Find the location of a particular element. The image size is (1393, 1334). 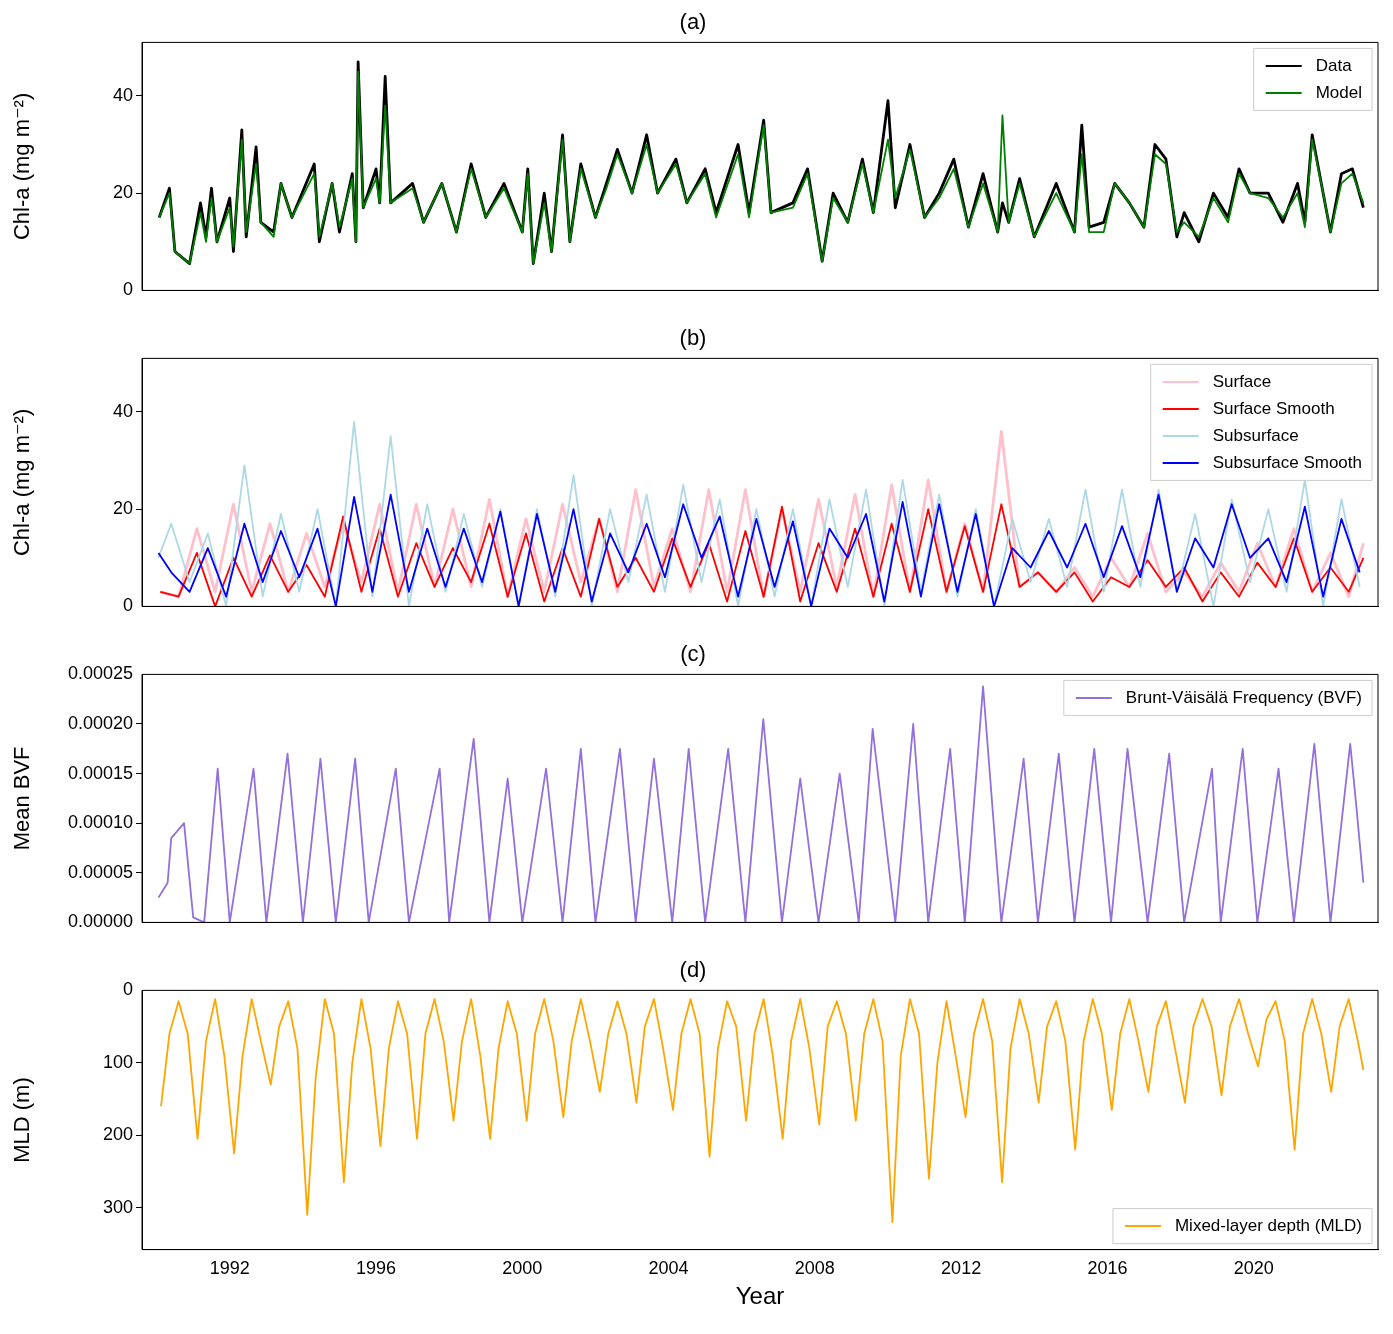

x-tick-label: 2016 is located at coordinates (1107, 1268).